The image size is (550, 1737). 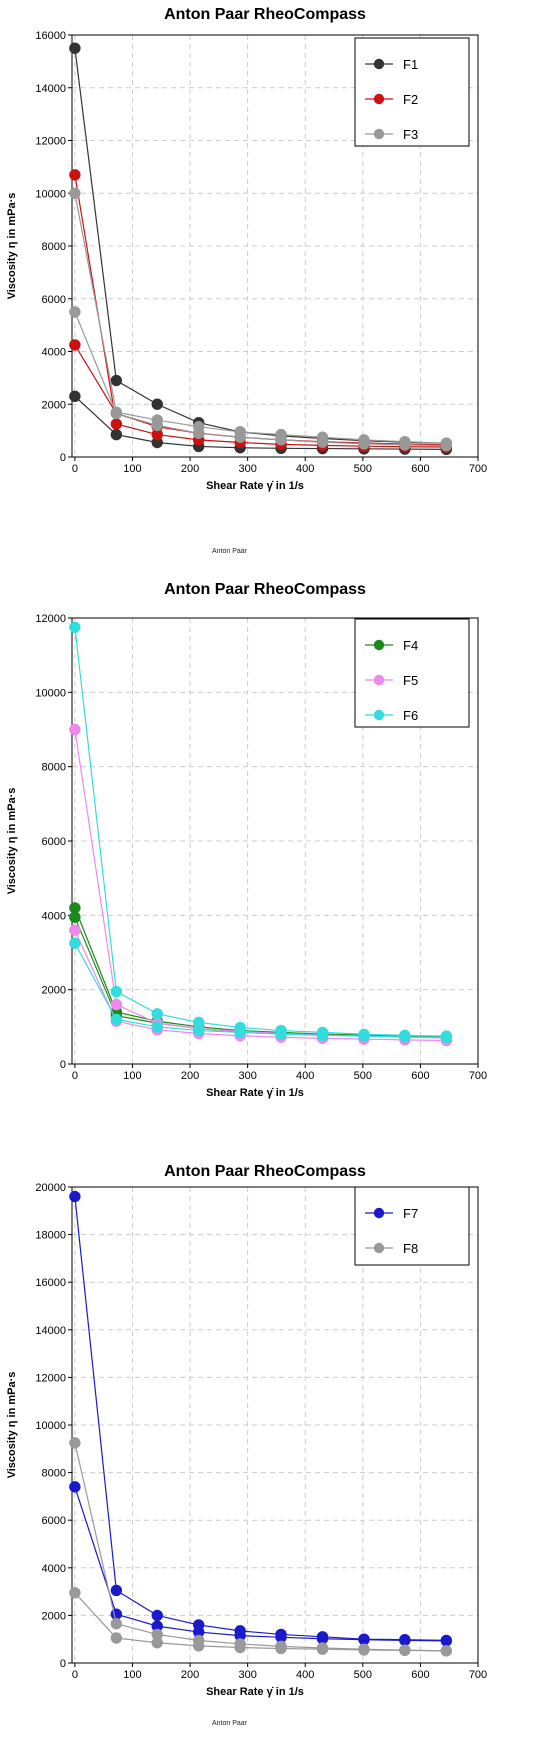 I want to click on legend-label: F4, so click(x=410, y=645).